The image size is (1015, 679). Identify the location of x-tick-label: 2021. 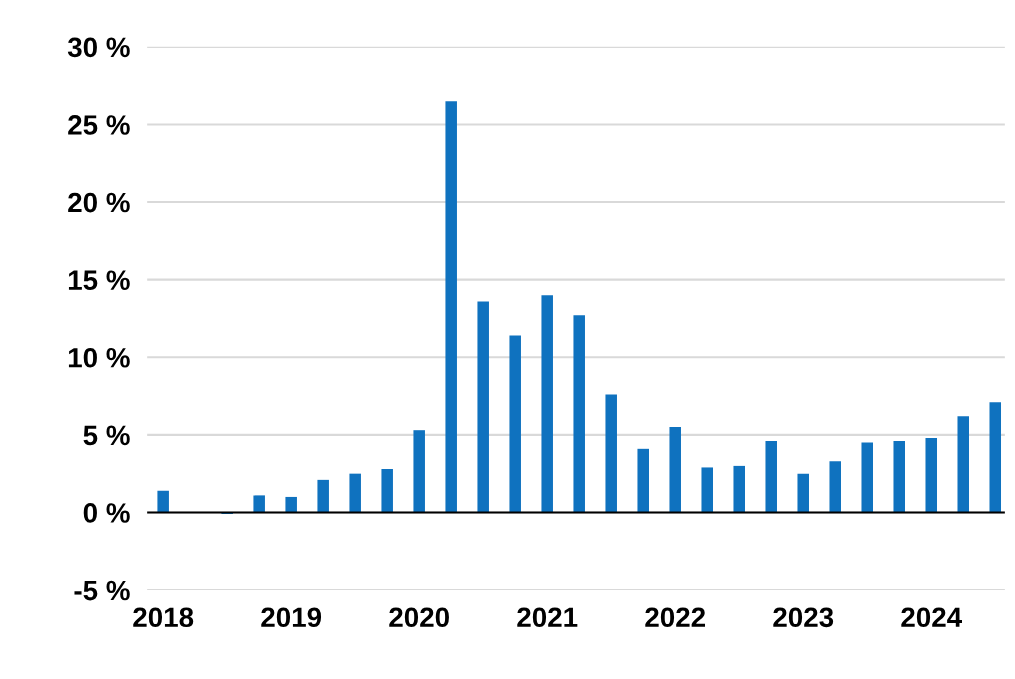
(547, 617).